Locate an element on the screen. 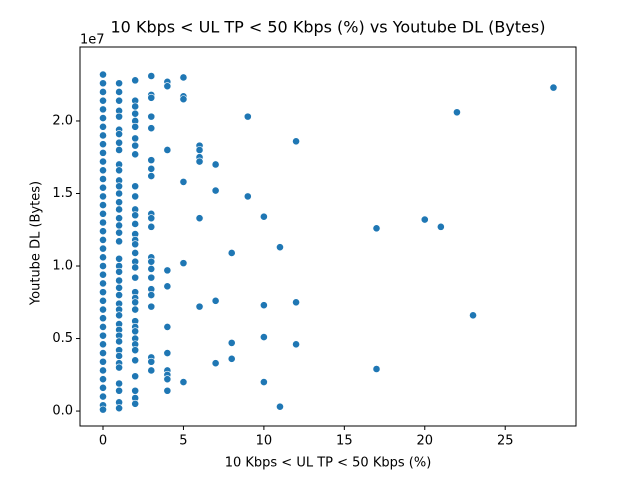 This screenshot has width=640, height=480. x-tick-label: 0 is located at coordinates (103, 441).